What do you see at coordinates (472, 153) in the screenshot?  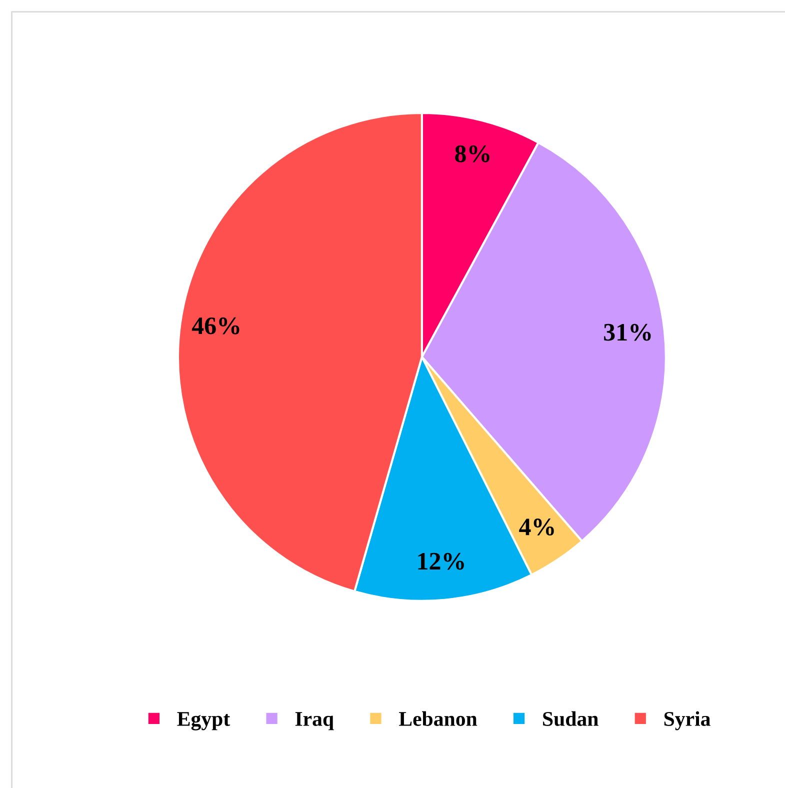 I see `data-label: 8%` at bounding box center [472, 153].